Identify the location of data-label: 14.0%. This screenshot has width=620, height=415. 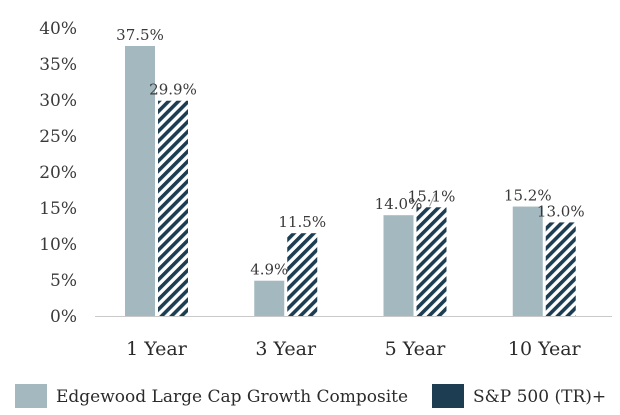
(399, 204).